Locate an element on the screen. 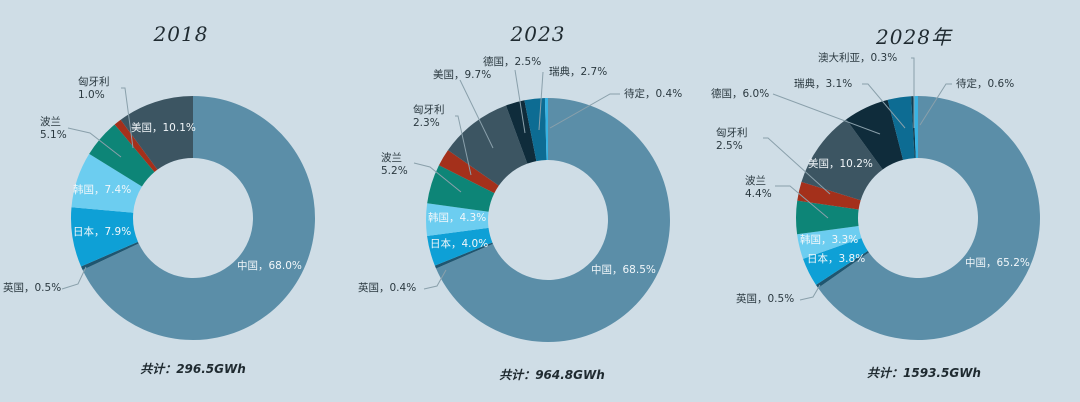 This screenshot has width=1080, height=402. slice-label: 美国，10.1% is located at coordinates (163, 128).